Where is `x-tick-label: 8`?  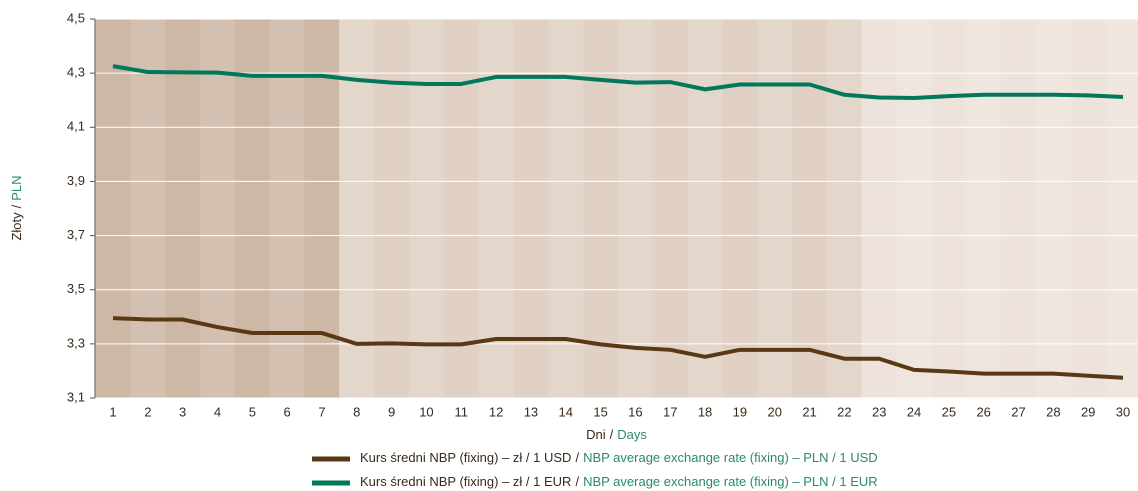 x-tick-label: 8 is located at coordinates (356, 411).